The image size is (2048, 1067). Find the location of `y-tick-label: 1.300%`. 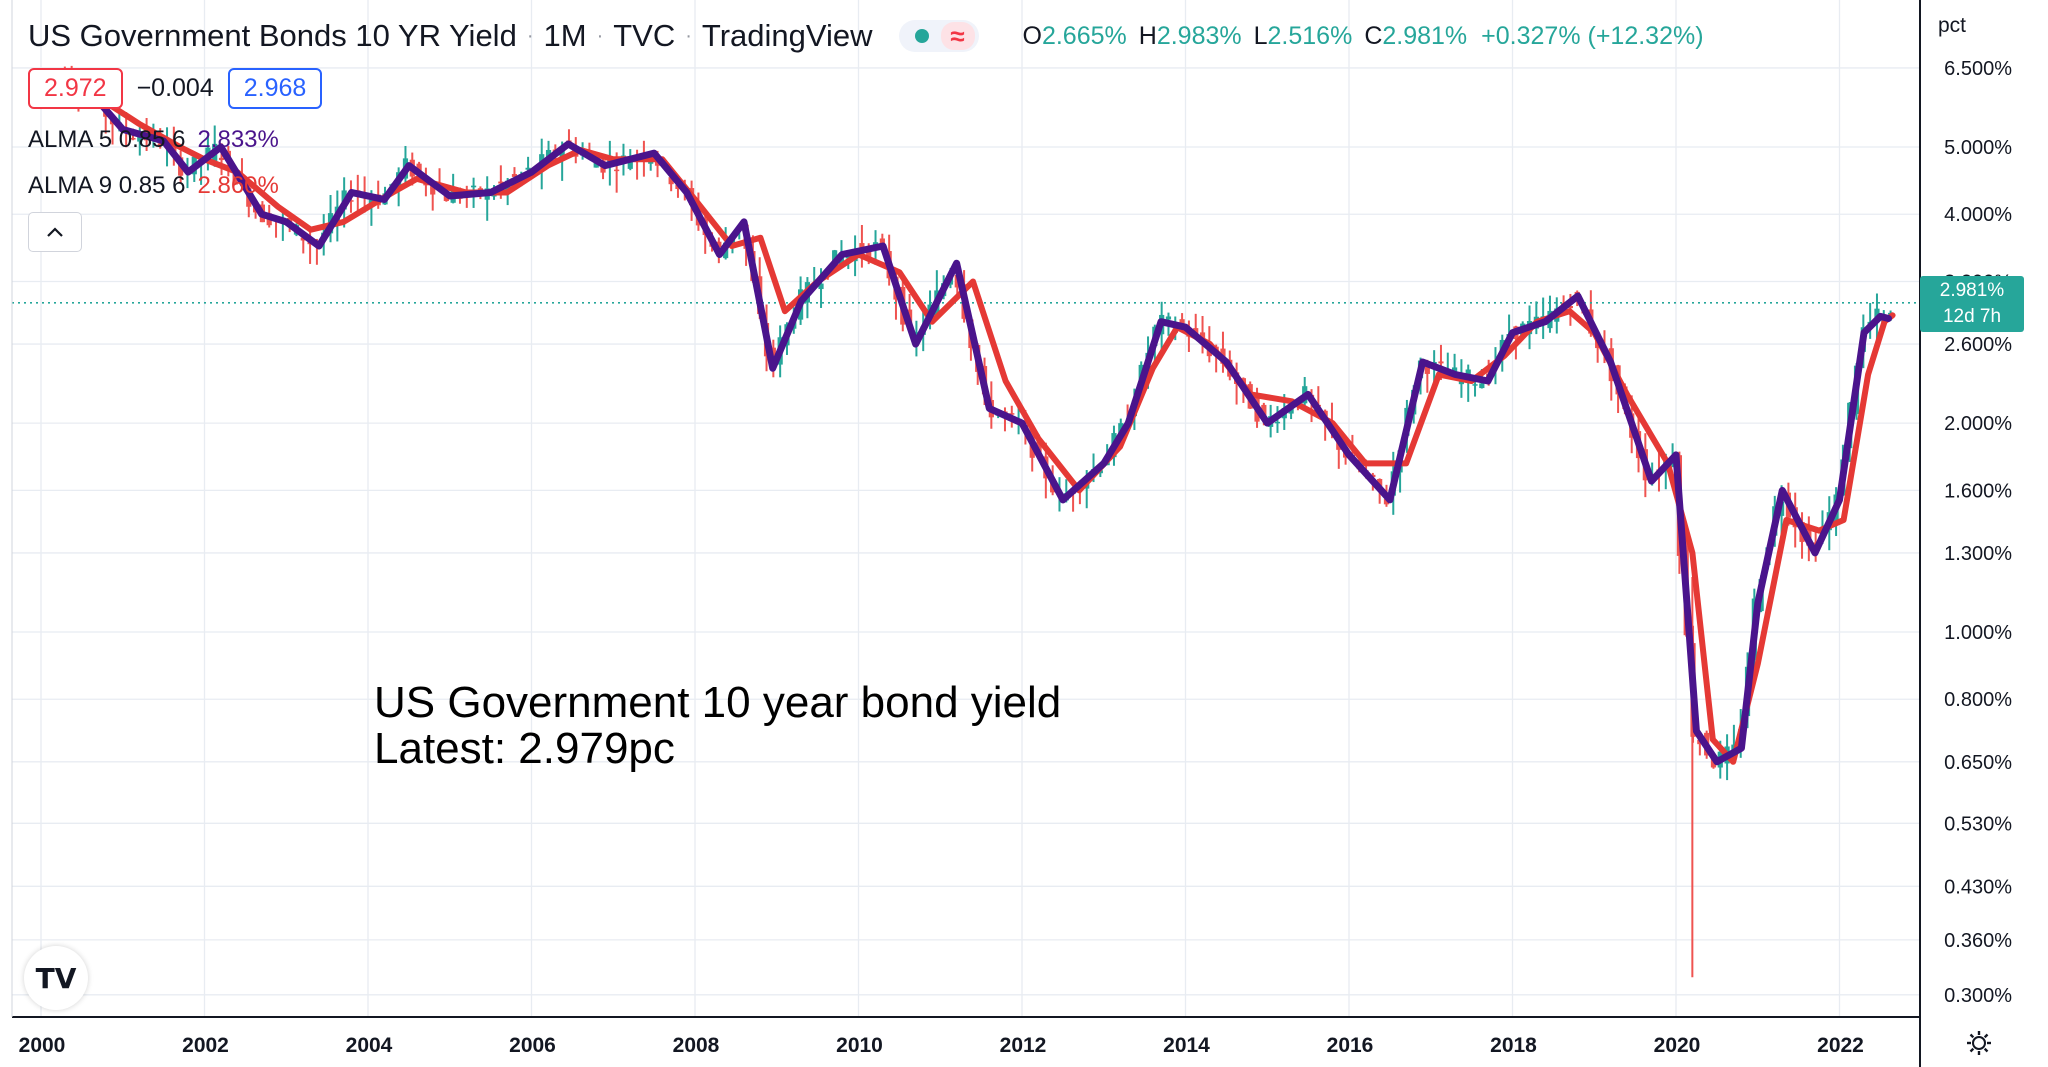

y-tick-label: 1.300% is located at coordinates (1978, 554).